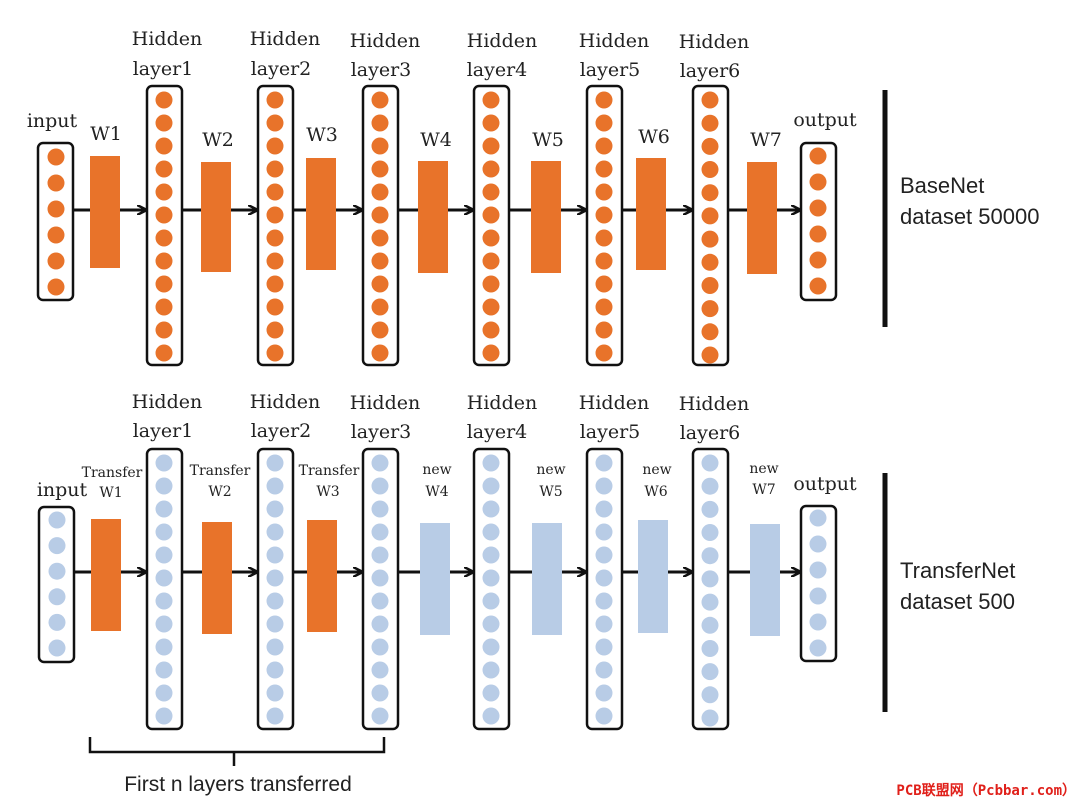  I want to click on transfernet-hidden-layer2, so click(275, 589).